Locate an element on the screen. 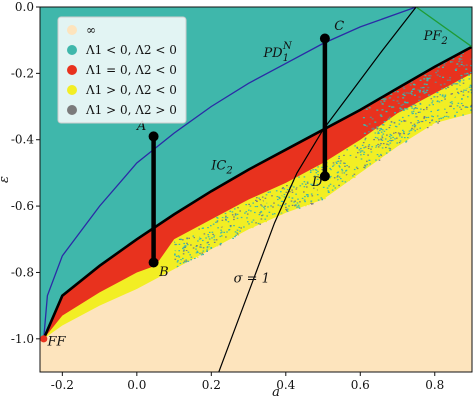 The image size is (474, 400). legend-entry: Λ1 > 0, Λ2 > 0 is located at coordinates (131, 110).